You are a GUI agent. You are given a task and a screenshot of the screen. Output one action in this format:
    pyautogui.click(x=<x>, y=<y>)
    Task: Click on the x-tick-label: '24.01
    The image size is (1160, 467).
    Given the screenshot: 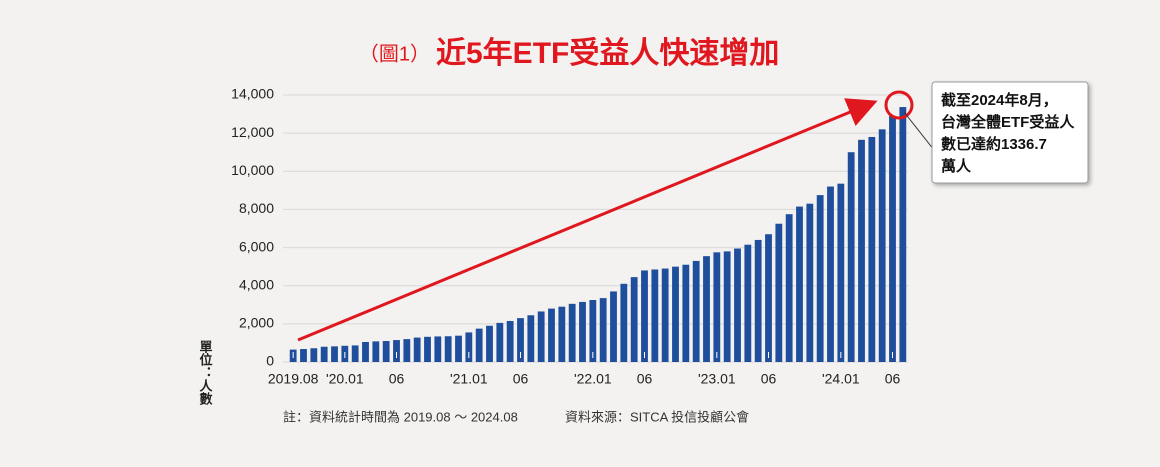 What is the action you would take?
    pyautogui.click(x=841, y=379)
    